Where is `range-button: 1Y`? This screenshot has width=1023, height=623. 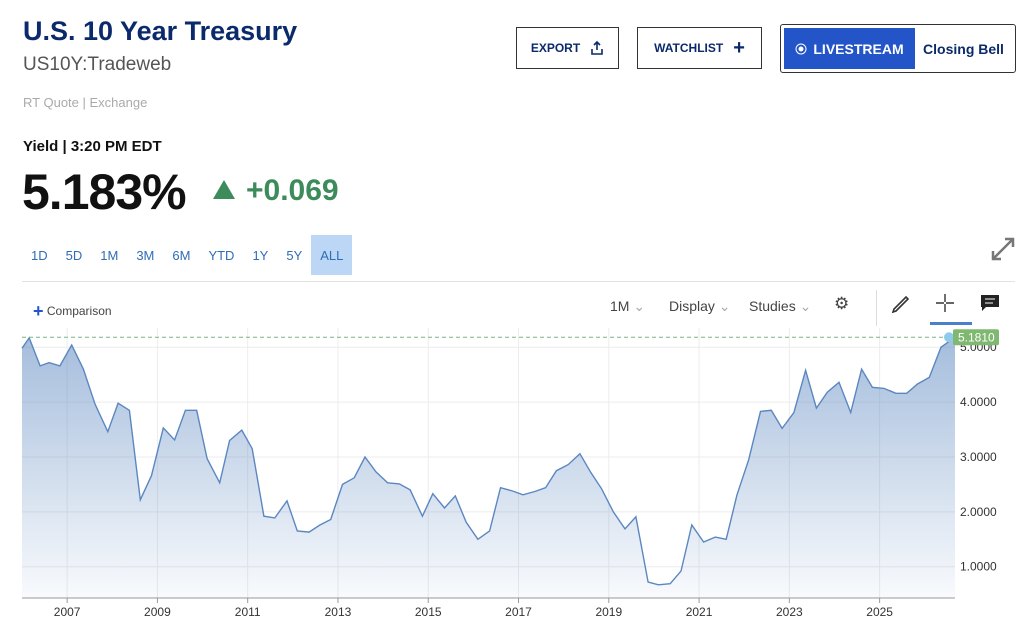
range-button: 1Y is located at coordinates (260, 255).